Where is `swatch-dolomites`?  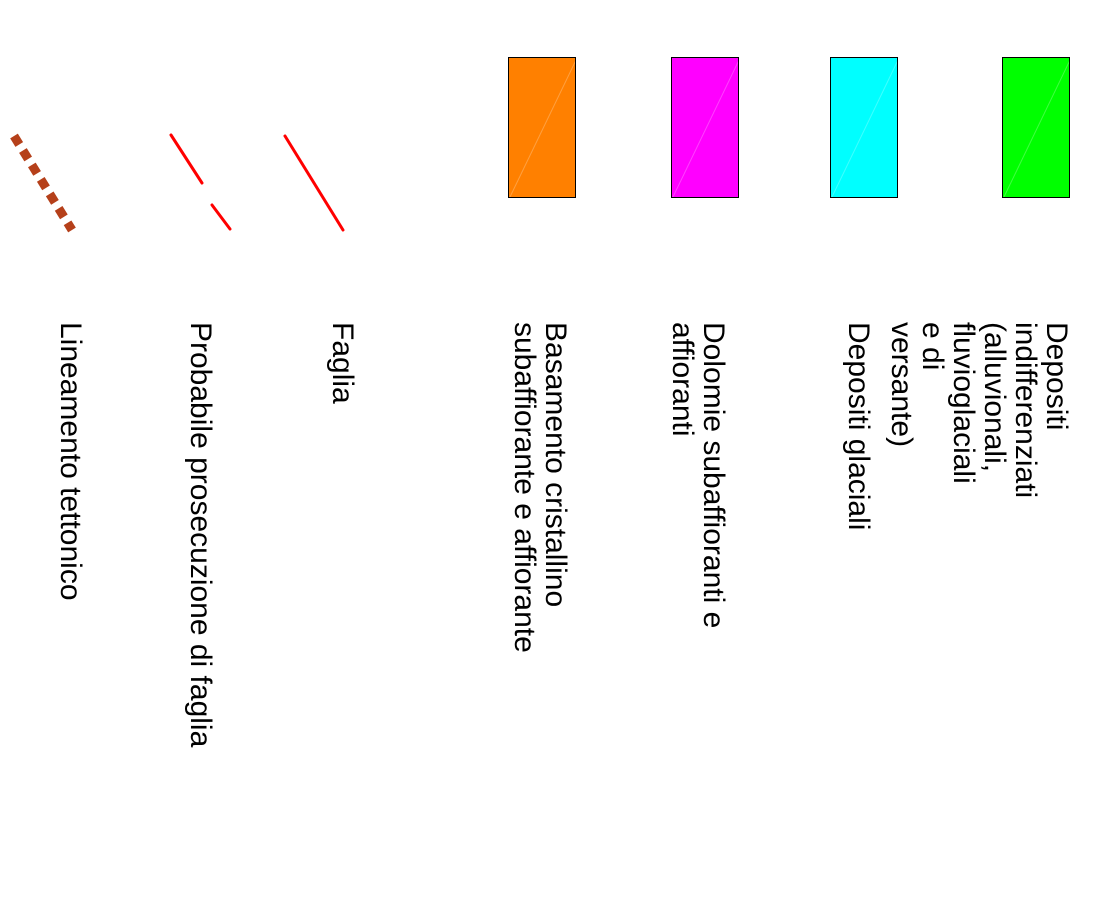
swatch-dolomites is located at coordinates (705, 127).